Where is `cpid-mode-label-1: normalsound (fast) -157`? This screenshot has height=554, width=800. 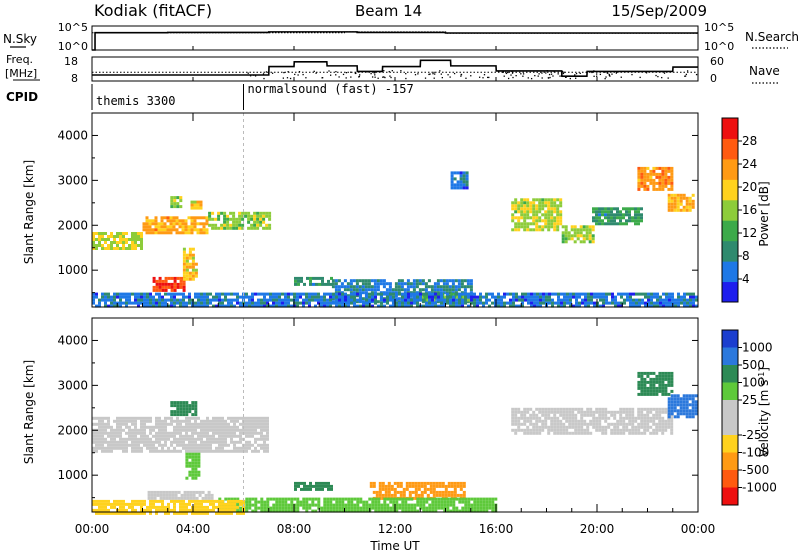 cpid-mode-label-1: normalsound (fast) -157 is located at coordinates (331, 89).